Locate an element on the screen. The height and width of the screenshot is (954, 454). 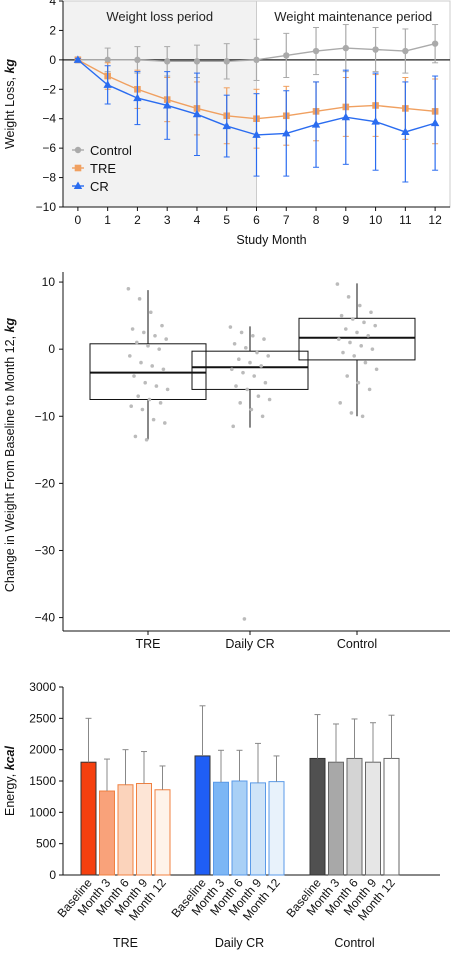
group-label-daily-cr: Daily CR is located at coordinates (239, 943).